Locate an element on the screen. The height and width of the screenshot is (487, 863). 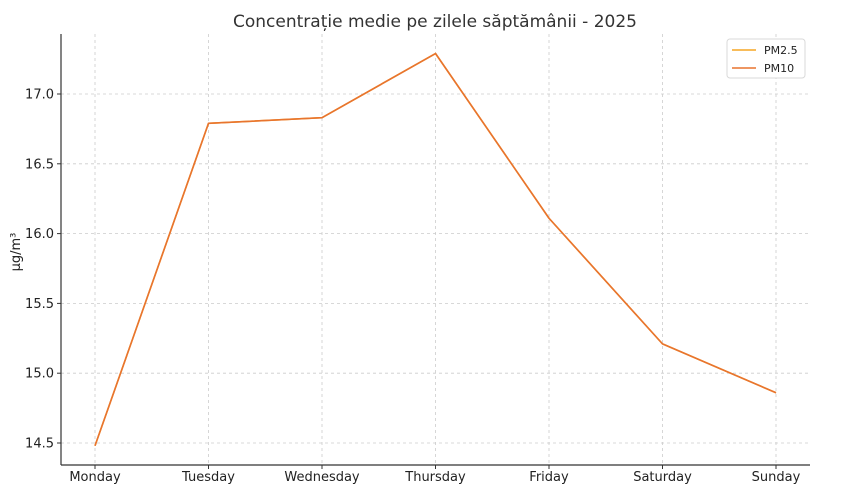
x-tick-label: Friday is located at coordinates (549, 477).